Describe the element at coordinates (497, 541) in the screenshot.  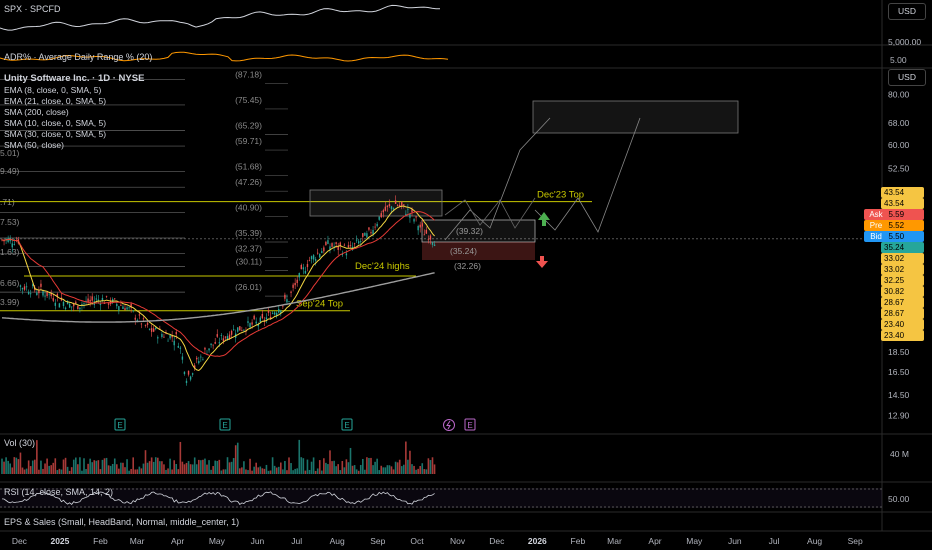
I see `time-axis-tick: Dec` at that location.